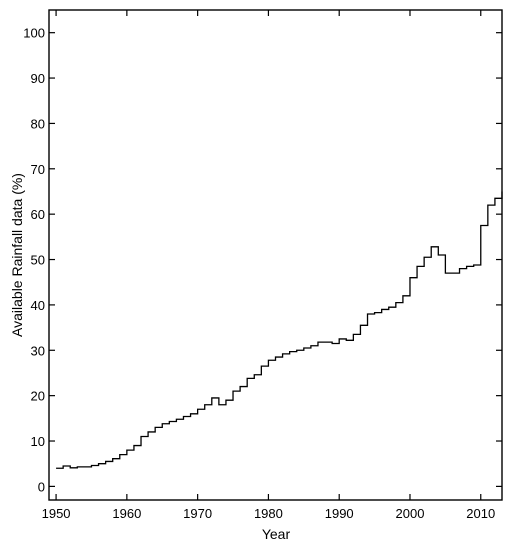  What do you see at coordinates (38, 78) in the screenshot?
I see `y-tick-label: 90` at bounding box center [38, 78].